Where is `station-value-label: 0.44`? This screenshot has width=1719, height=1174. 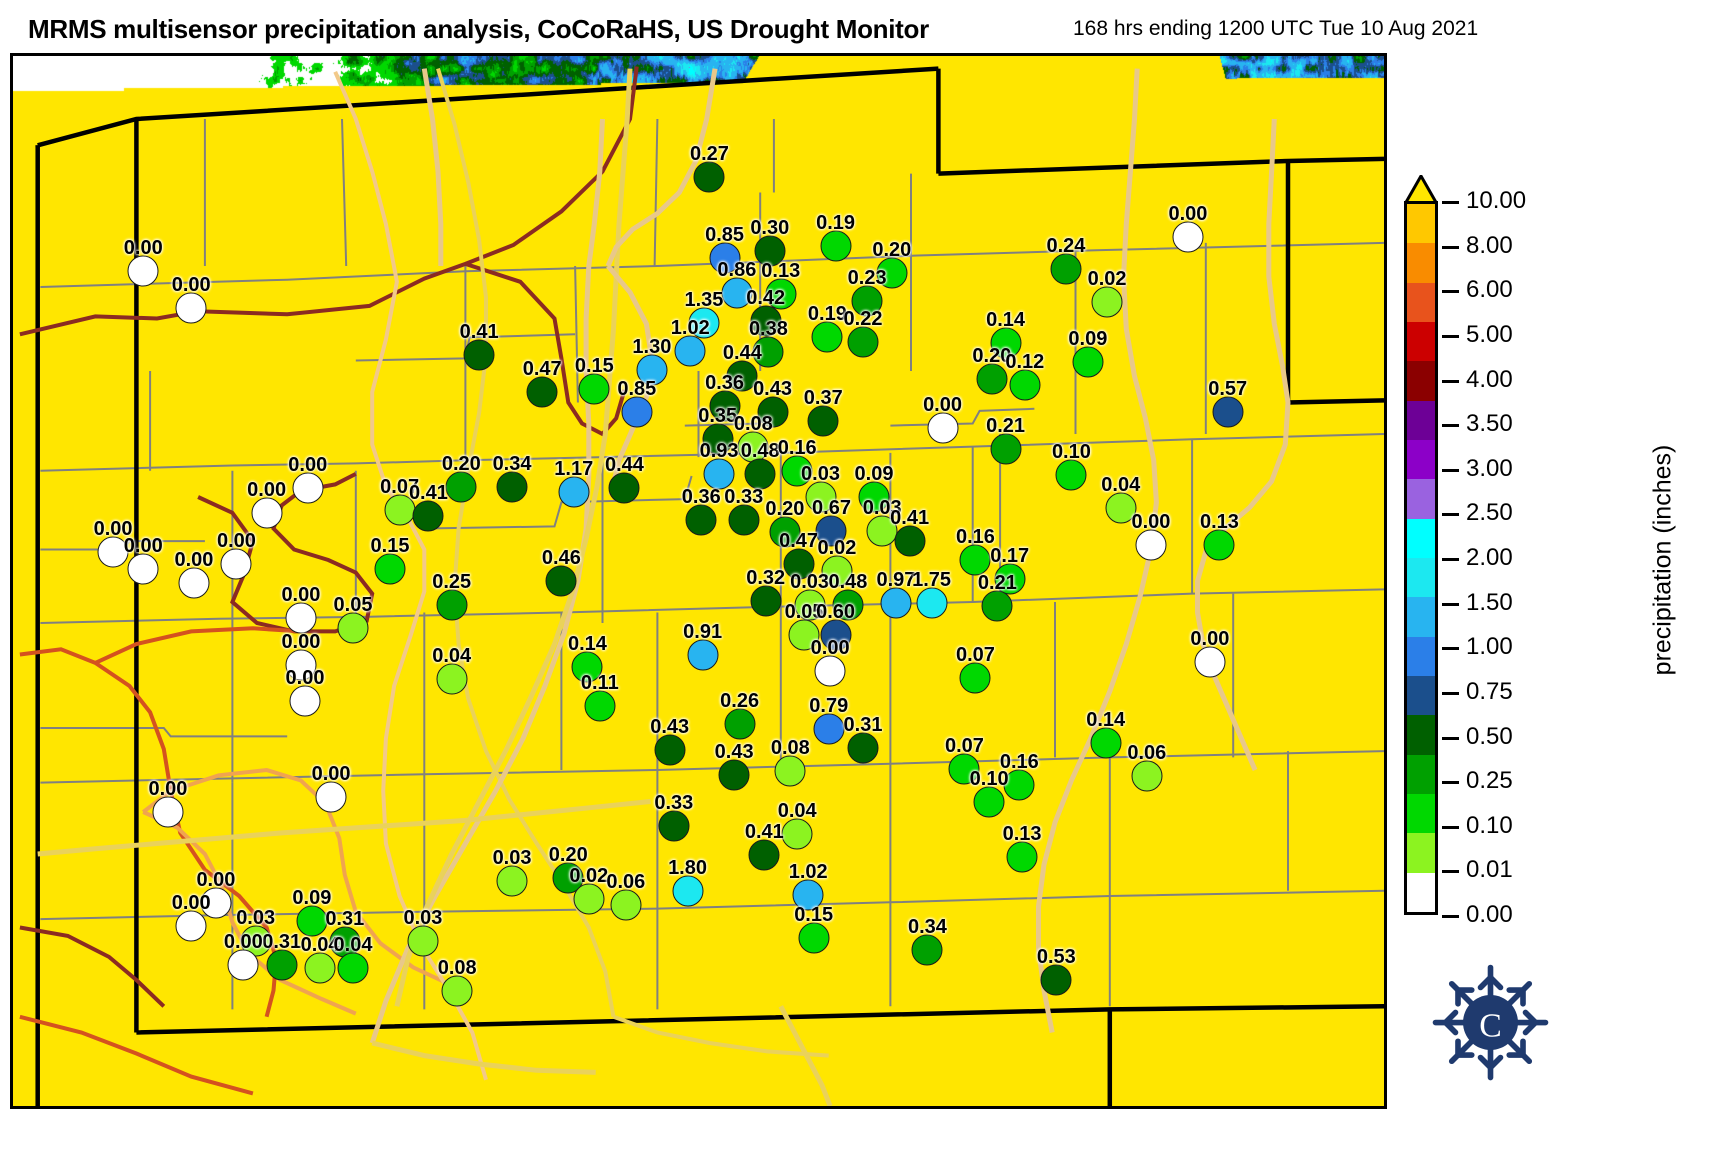 station-value-label: 0.44 is located at coordinates (742, 353).